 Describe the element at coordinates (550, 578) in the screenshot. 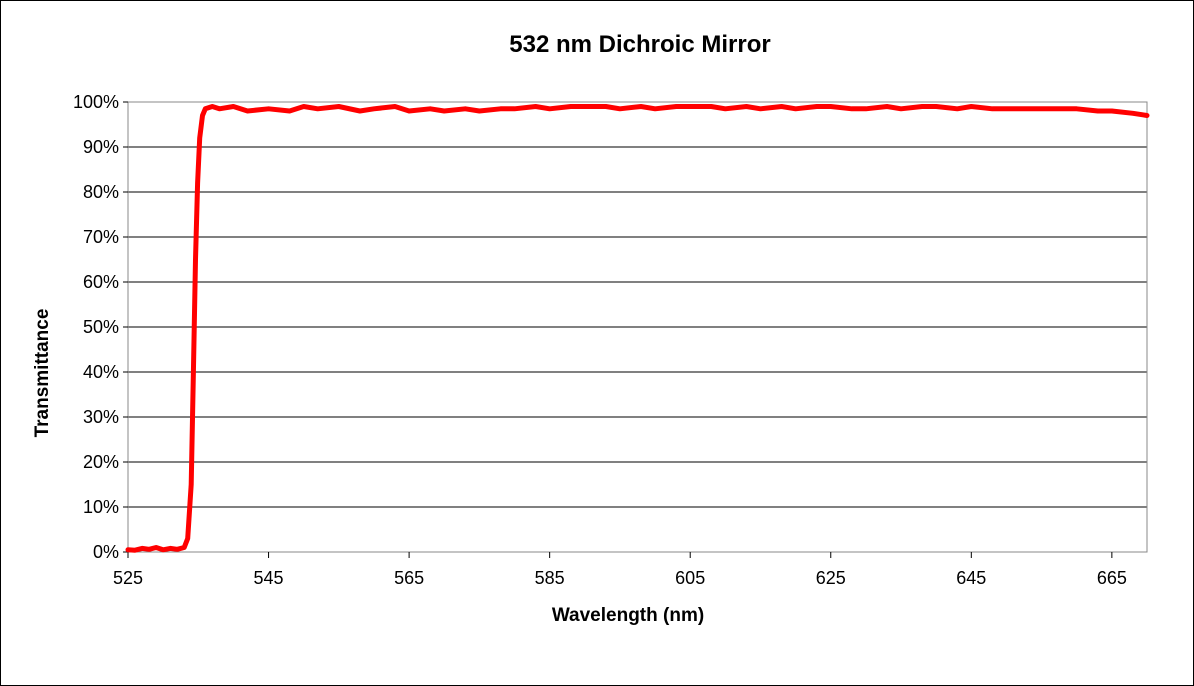

I see `x-tick-label: 585` at that location.